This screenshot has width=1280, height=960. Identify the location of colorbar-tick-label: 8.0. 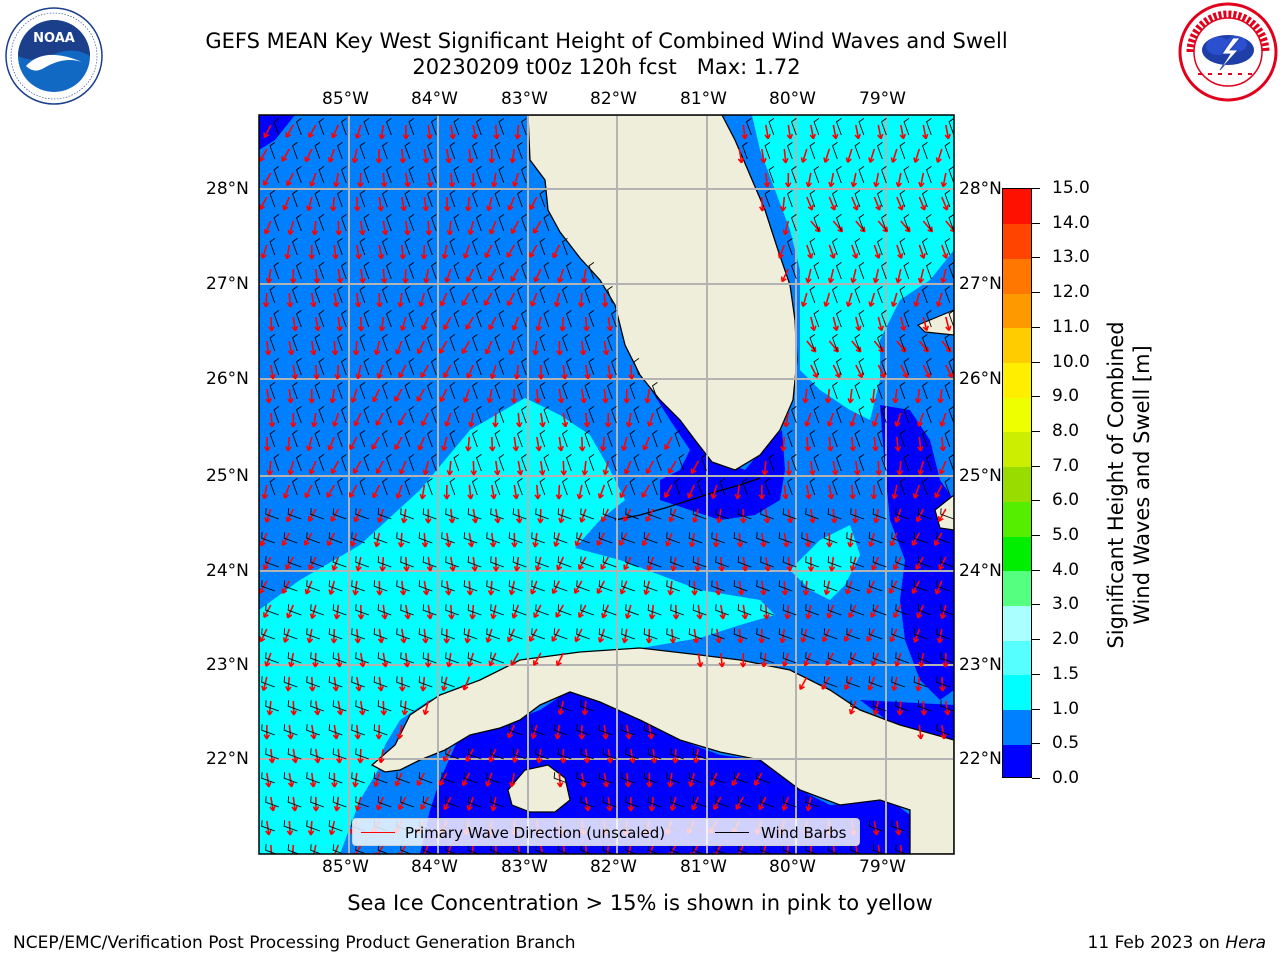
(1066, 430).